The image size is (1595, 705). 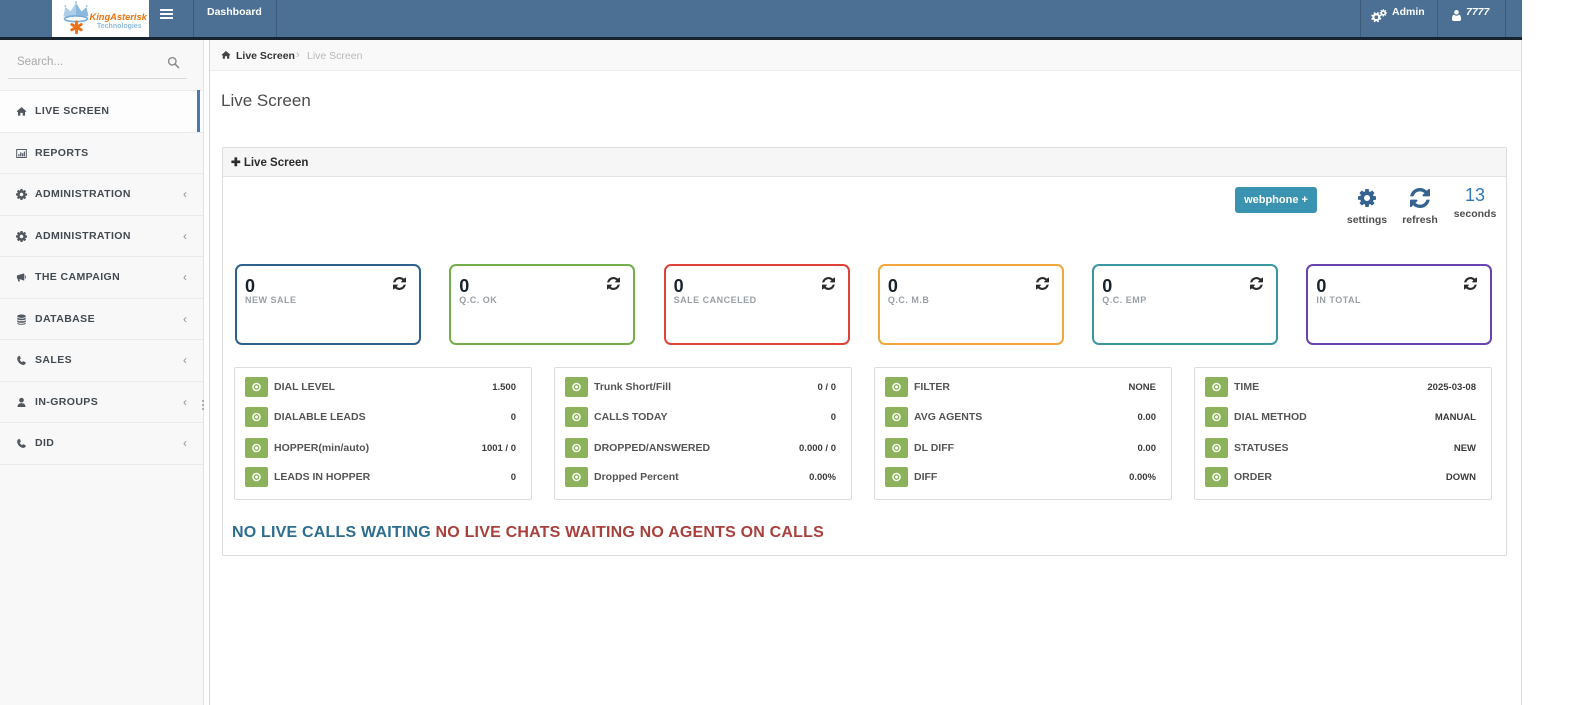 What do you see at coordinates (119, 17) in the screenshot?
I see `svg-text: KingAsterisk` at bounding box center [119, 17].